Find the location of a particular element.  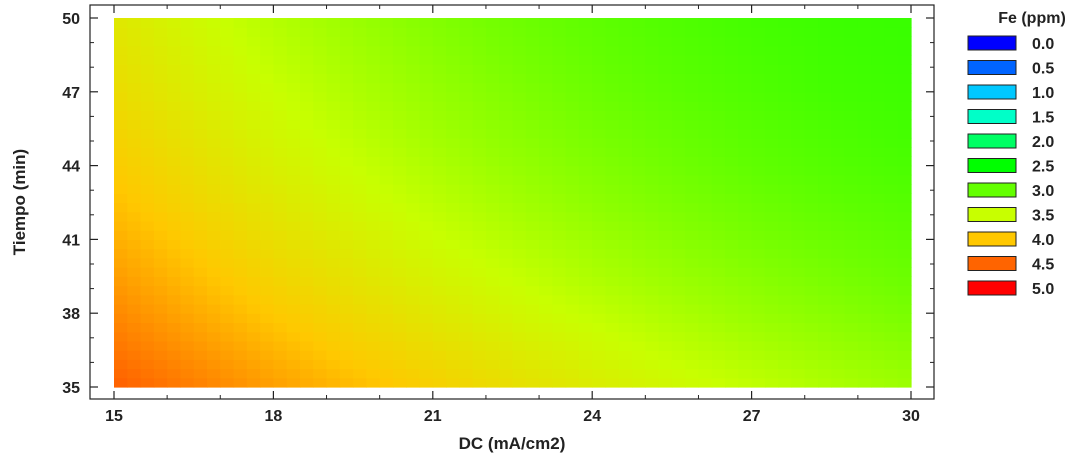

legend-swatch is located at coordinates (992, 263).